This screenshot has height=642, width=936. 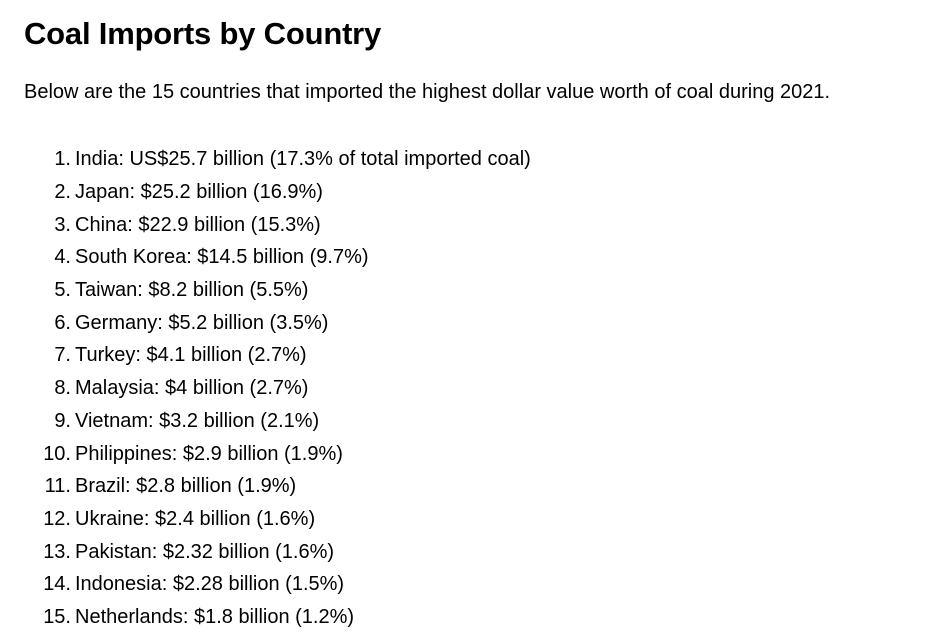 I want to click on list-item: 7. Turkey: $4.1 billion (2.7%), so click(x=265, y=355).